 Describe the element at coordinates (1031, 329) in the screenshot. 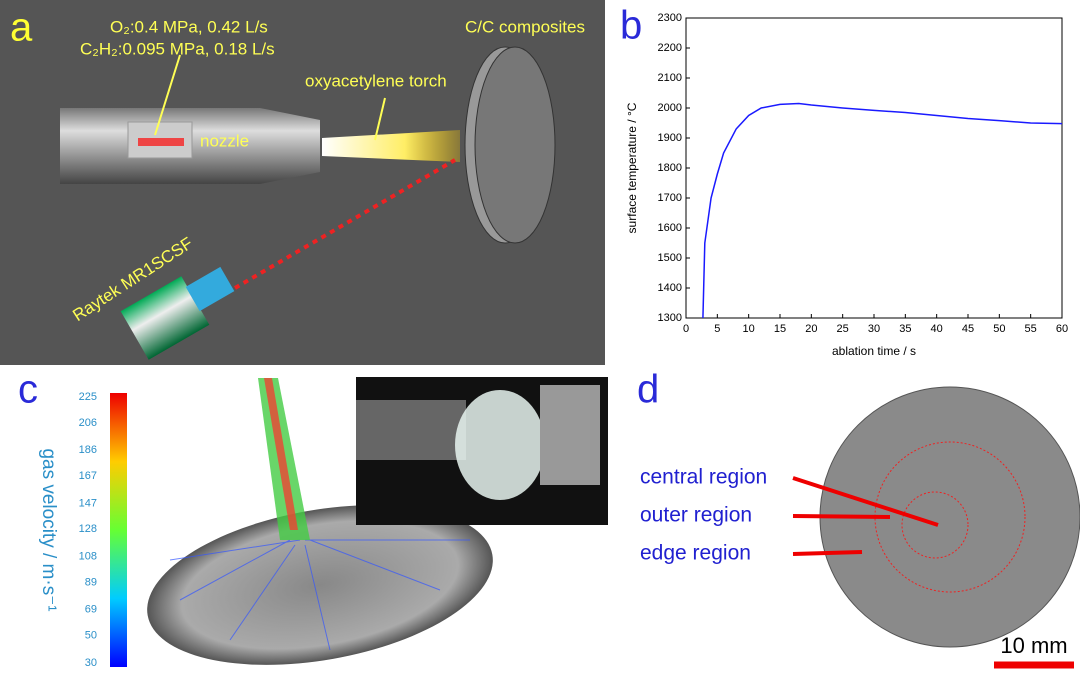

I see `x-tick-label: 55` at that location.